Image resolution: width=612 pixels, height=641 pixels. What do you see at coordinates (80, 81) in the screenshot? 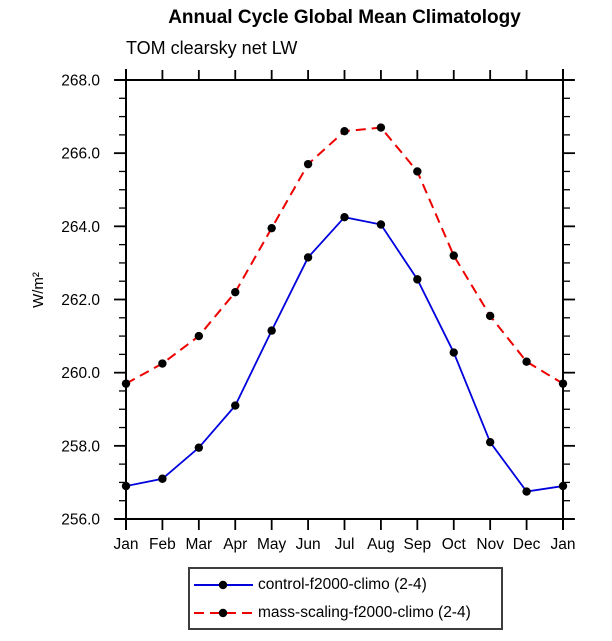
I see `y-tick-label: 268.0` at bounding box center [80, 81].